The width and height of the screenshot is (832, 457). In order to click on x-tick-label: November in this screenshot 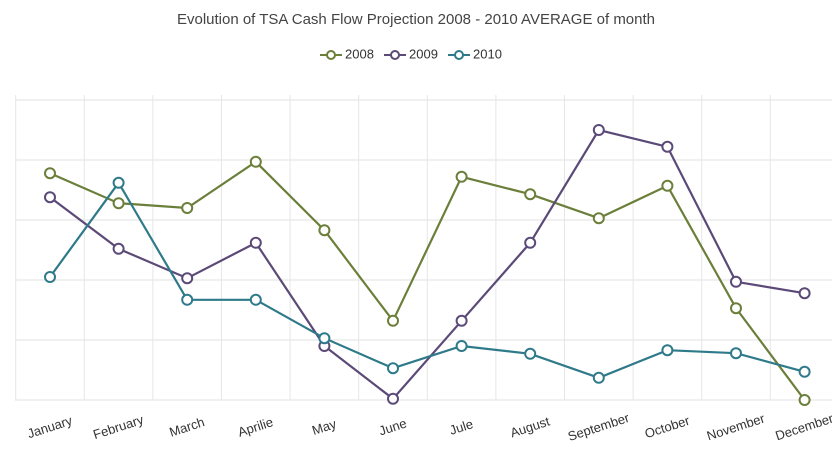, I will do `click(736, 426)`.